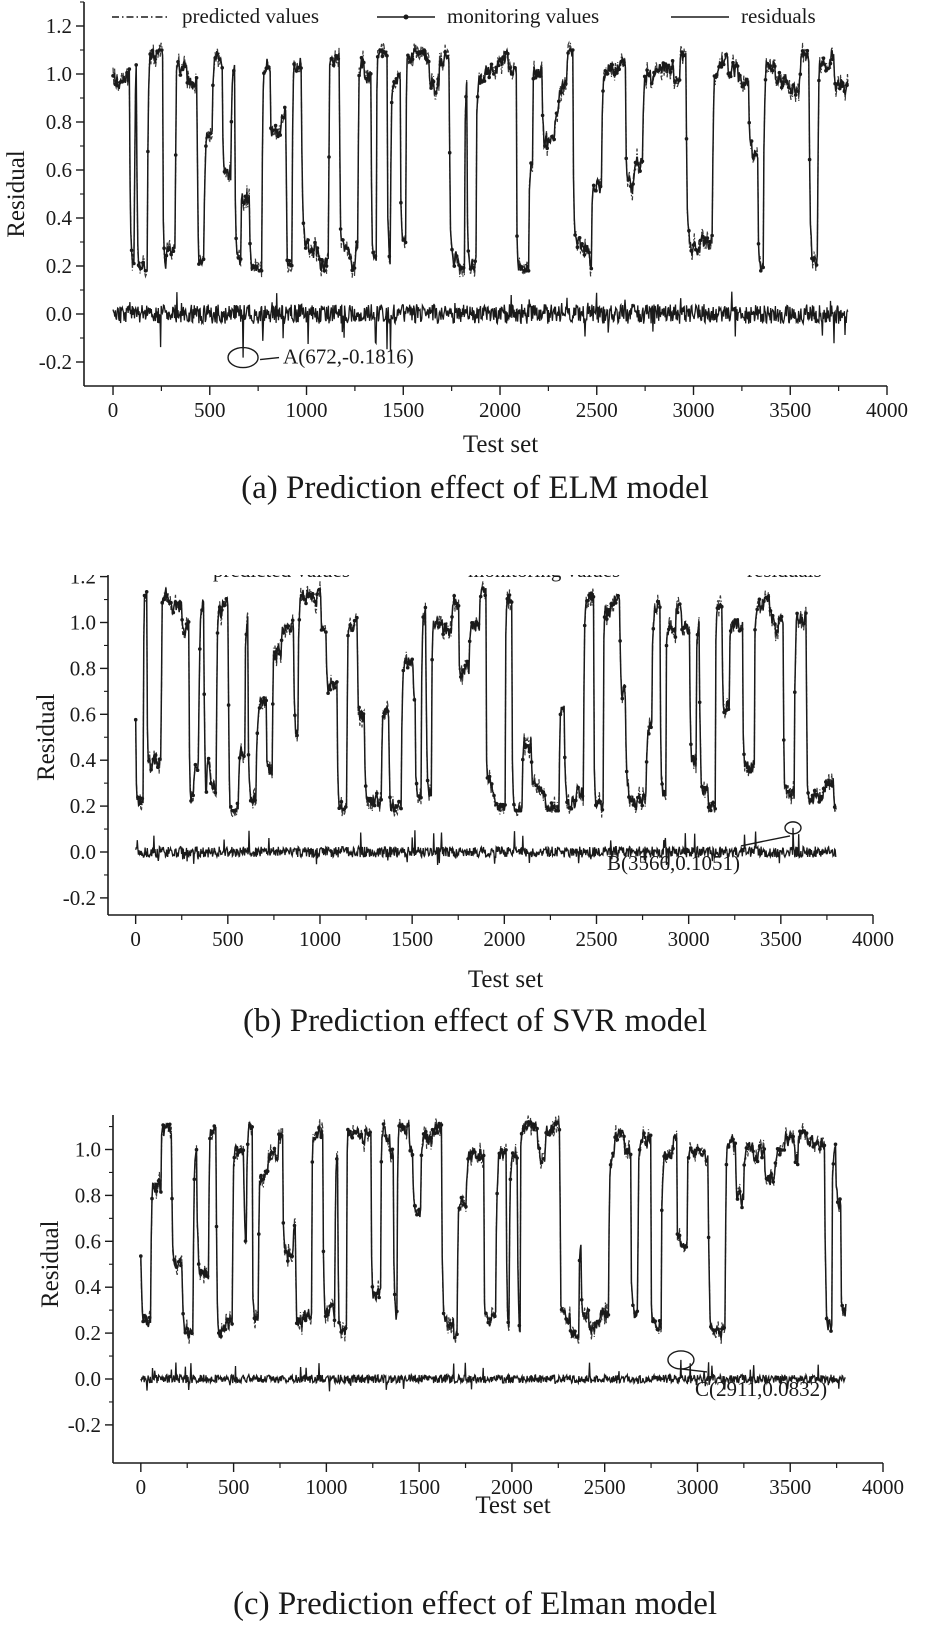  Describe the element at coordinates (320, 939) in the screenshot. I see `x-tick-label: 1000` at that location.